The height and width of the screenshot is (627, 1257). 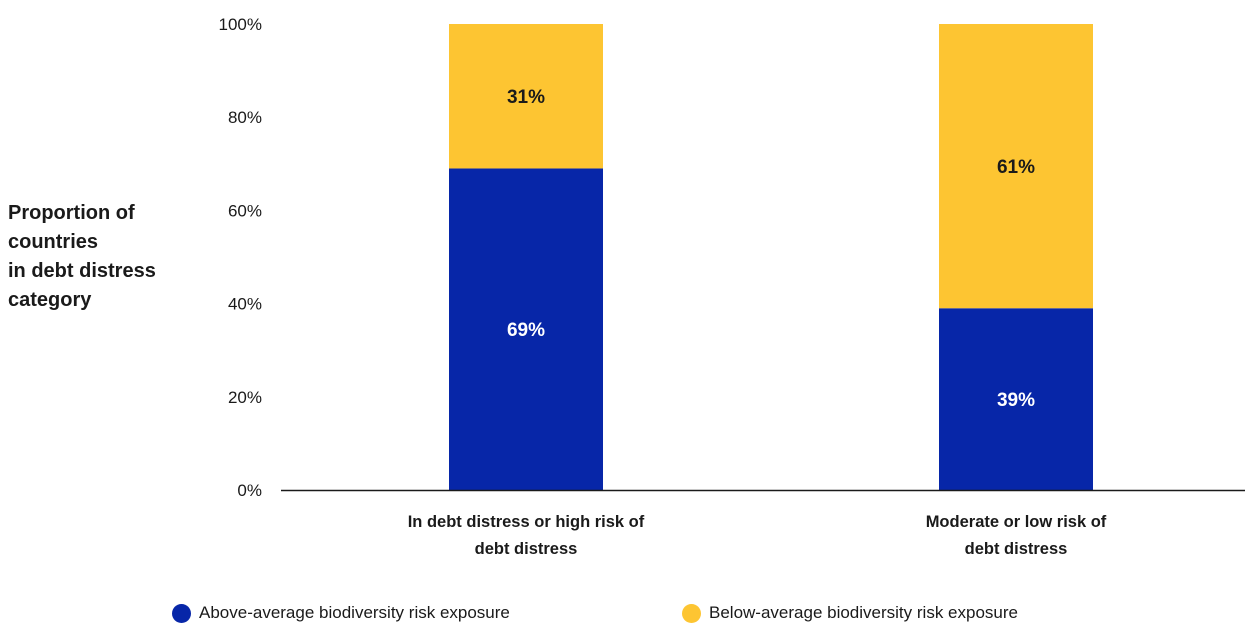 What do you see at coordinates (82, 271) in the screenshot?
I see `y-axis-label-line: in debt distress` at bounding box center [82, 271].